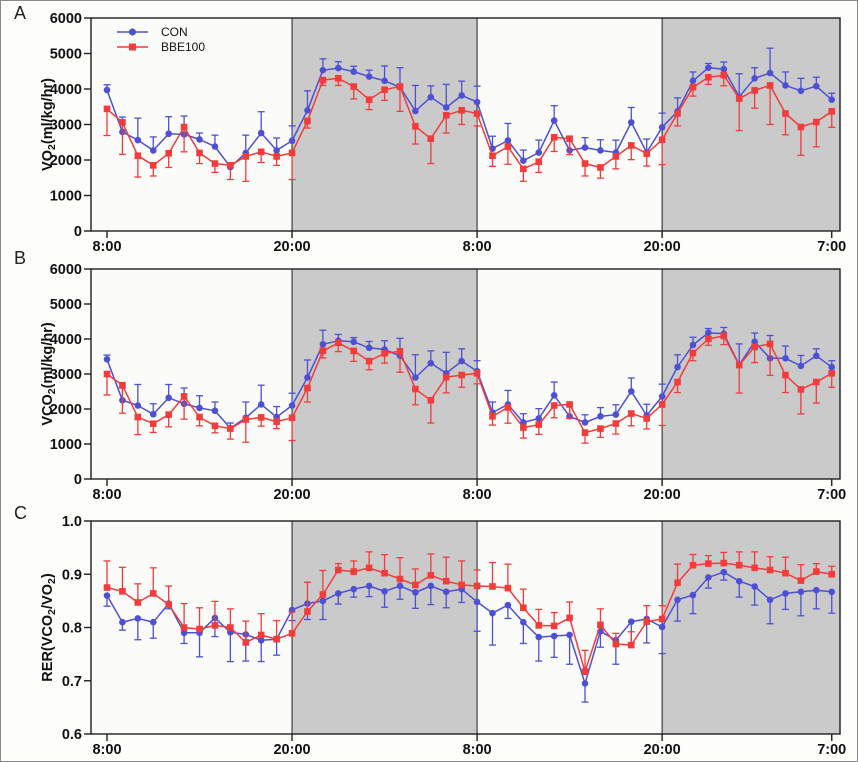 This screenshot has height=762, width=858. I want to click on y-tick-label: 1000, so click(66, 197).